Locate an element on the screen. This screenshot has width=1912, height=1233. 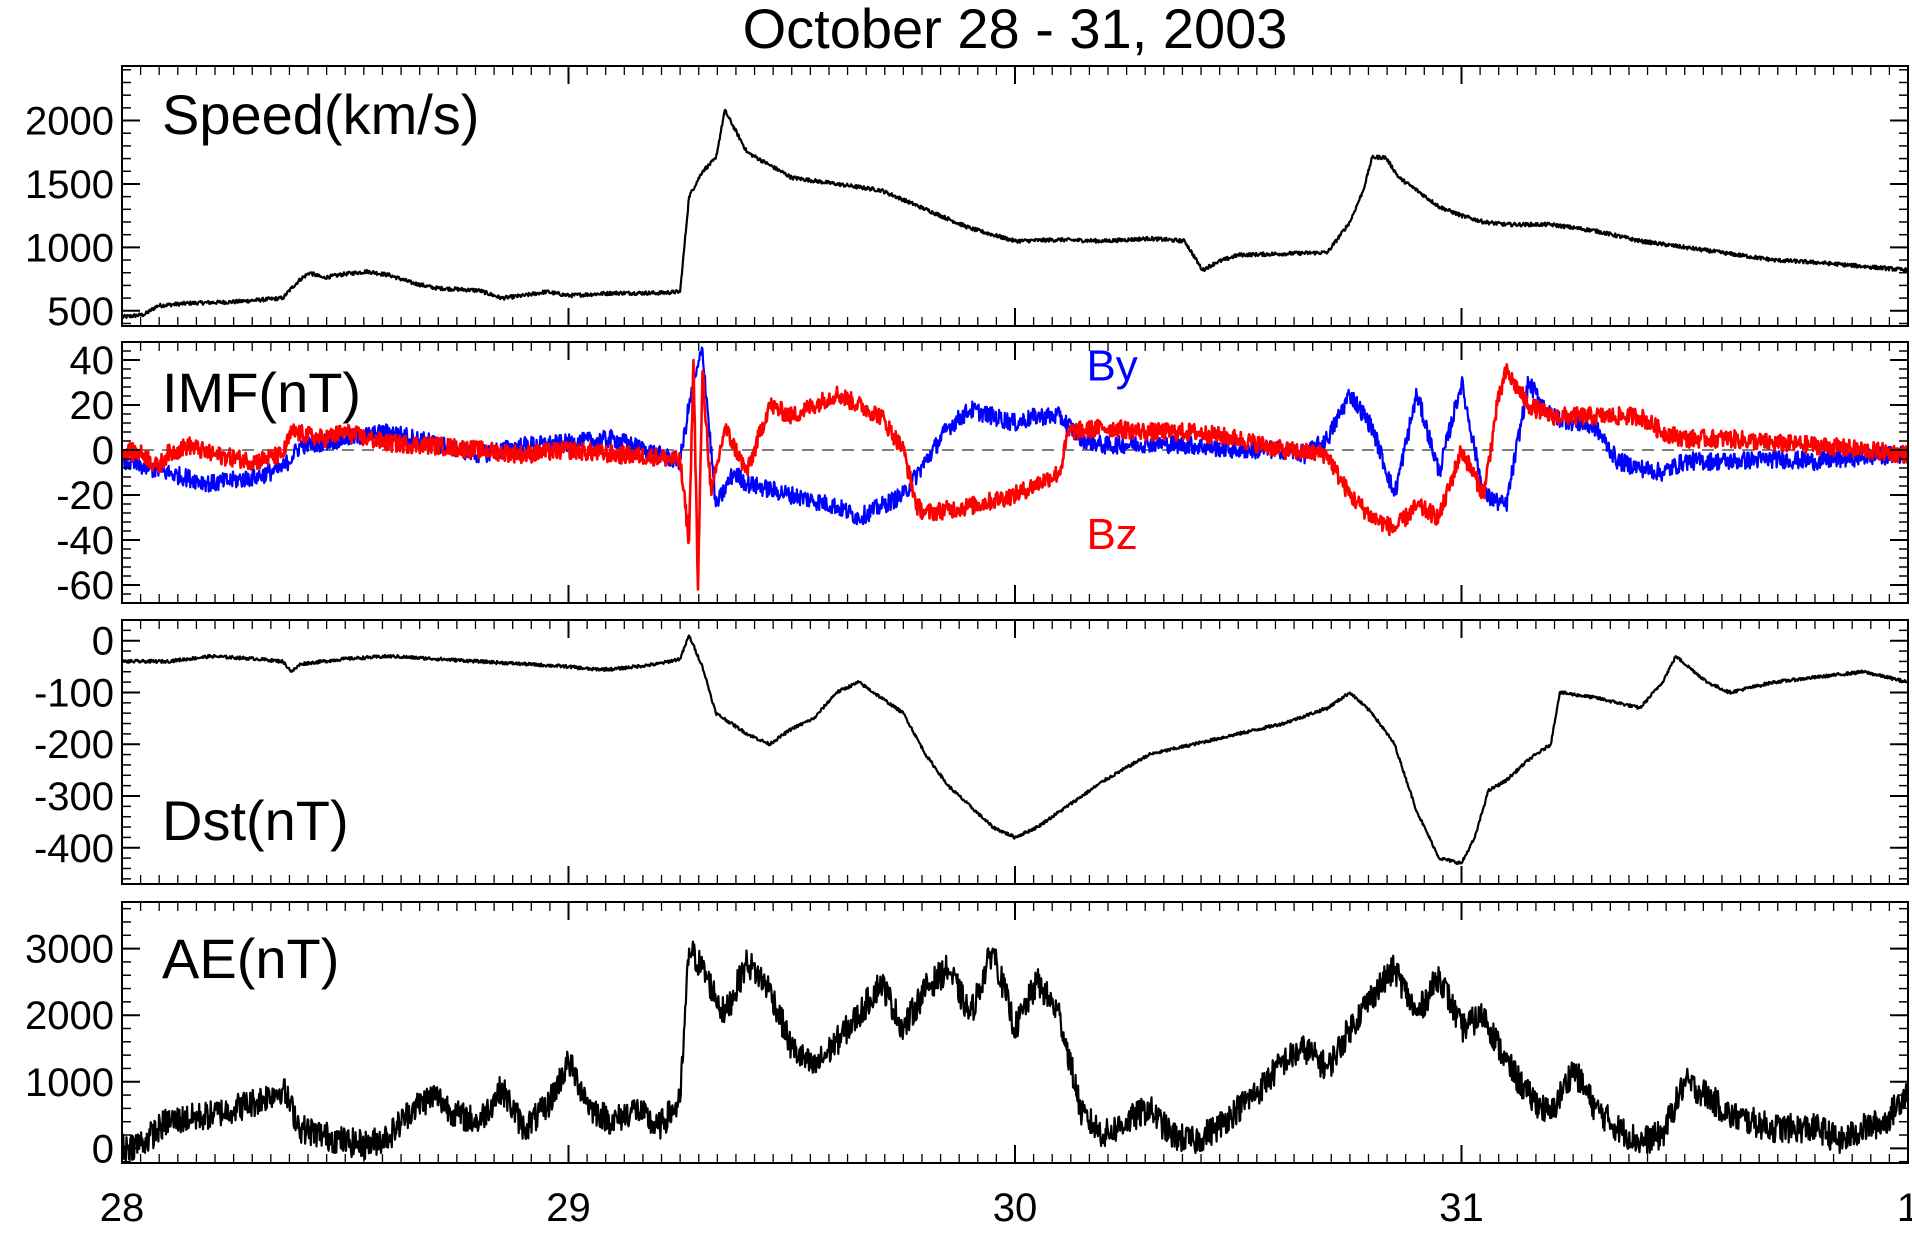
y-tick-label-imf: 20 is located at coordinates (92, 406).